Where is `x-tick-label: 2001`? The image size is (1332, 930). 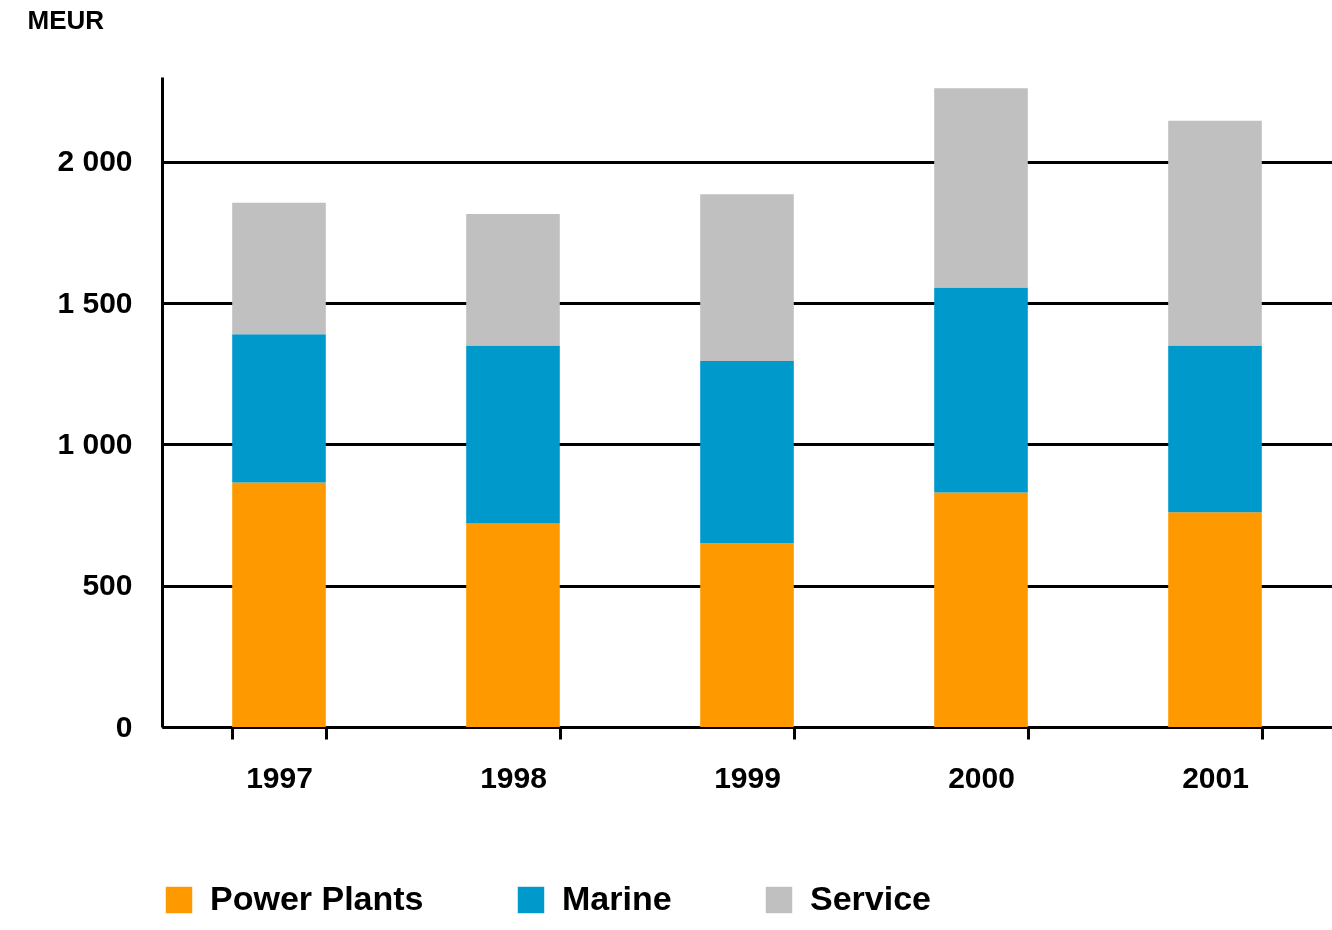 x-tick-label: 2001 is located at coordinates (1215, 777).